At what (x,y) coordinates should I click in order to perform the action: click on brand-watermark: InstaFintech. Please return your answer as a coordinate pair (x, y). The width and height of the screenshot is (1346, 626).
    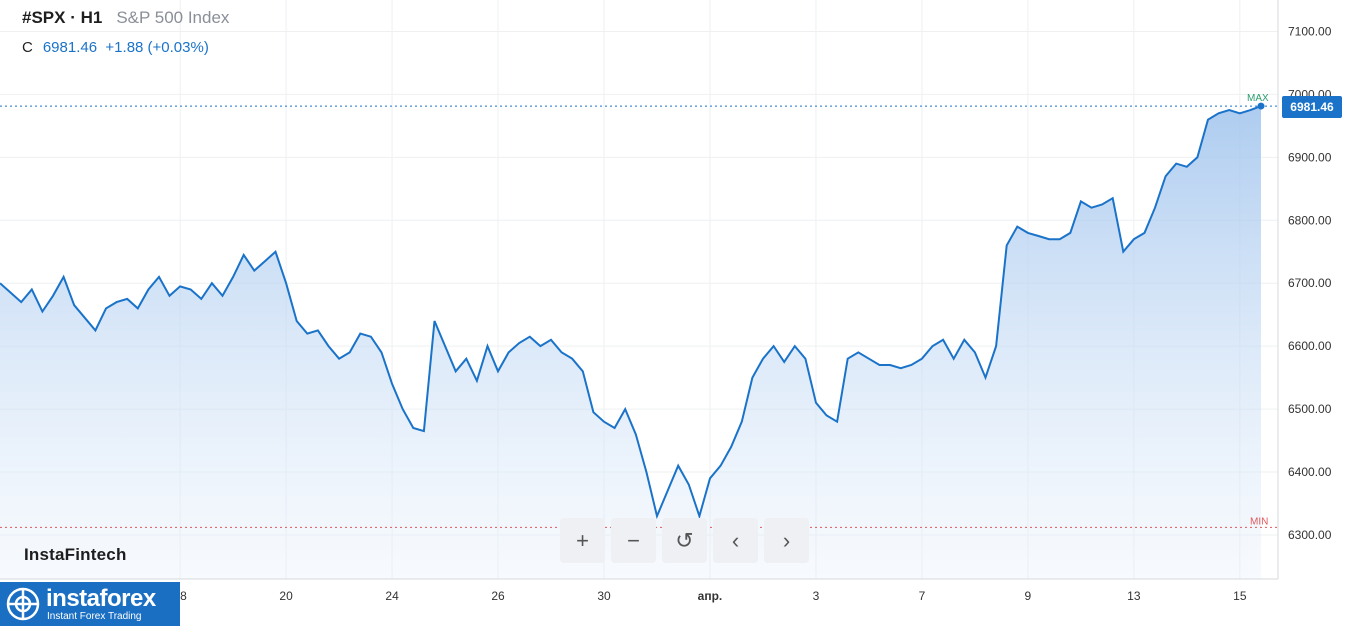
    Looking at the image, I should click on (75, 554).